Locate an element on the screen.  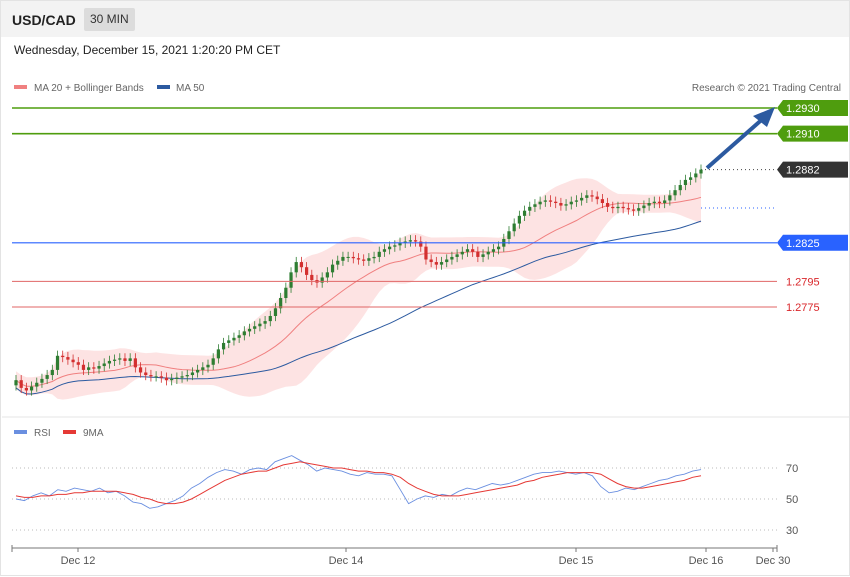
support-1-label: 1.2795 is located at coordinates (803, 282).